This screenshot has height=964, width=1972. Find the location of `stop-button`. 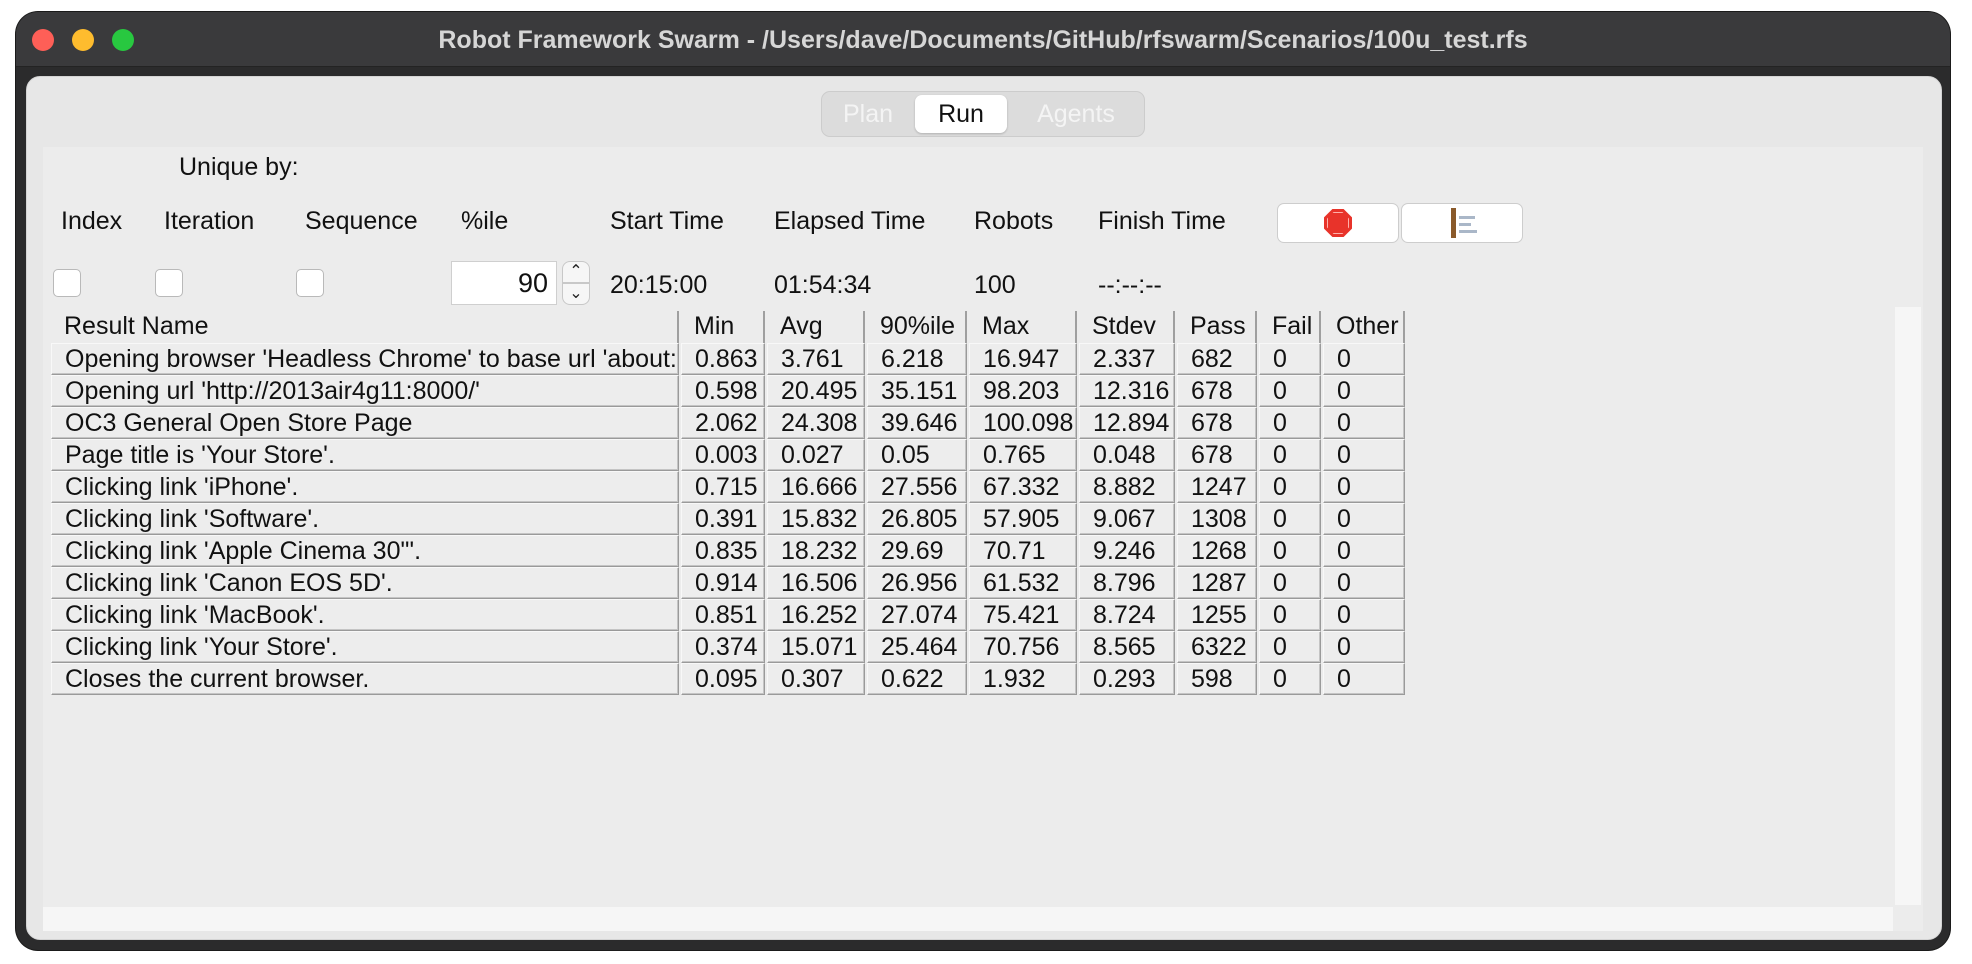

stop-button is located at coordinates (1338, 223).